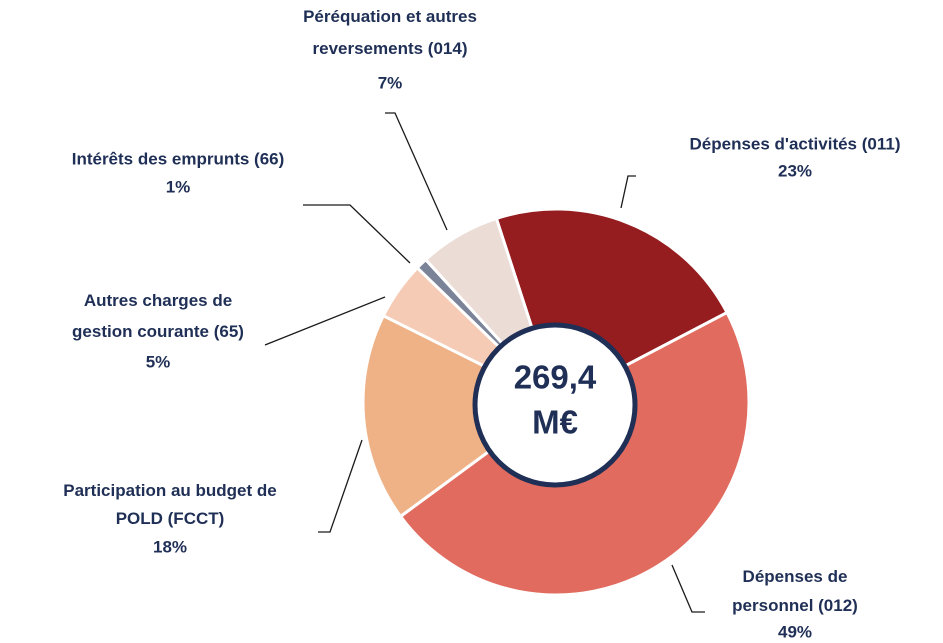 Image resolution: width=943 pixels, height=643 pixels. I want to click on center-circle, so click(555, 405).